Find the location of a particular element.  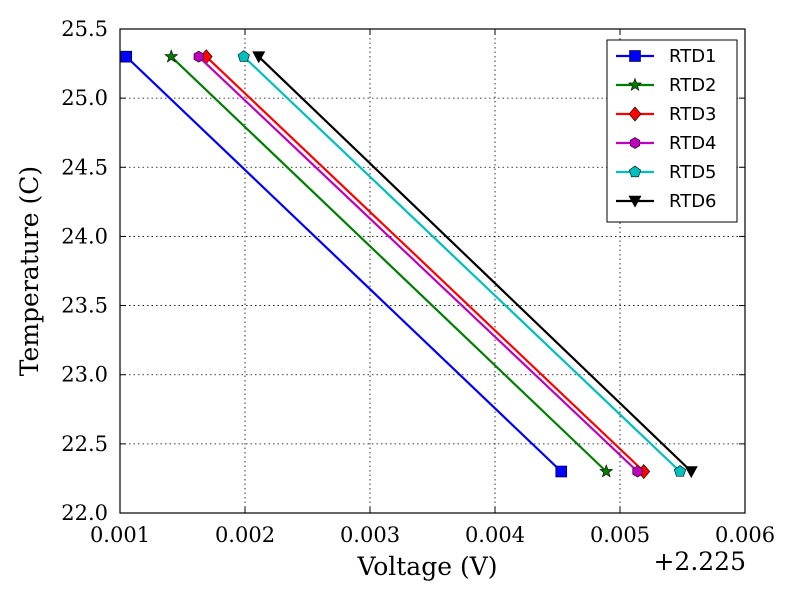

legend-label: RTD2 is located at coordinates (693, 85).